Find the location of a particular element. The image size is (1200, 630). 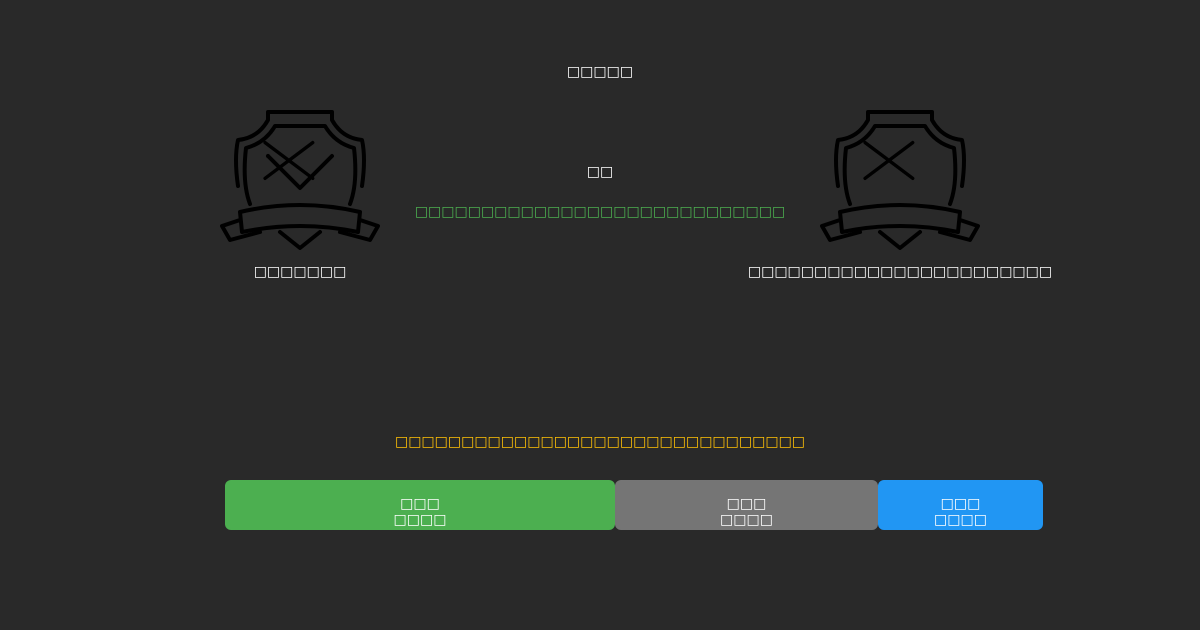

secondary-action-button: □□□ □□□□ is located at coordinates (746, 505).